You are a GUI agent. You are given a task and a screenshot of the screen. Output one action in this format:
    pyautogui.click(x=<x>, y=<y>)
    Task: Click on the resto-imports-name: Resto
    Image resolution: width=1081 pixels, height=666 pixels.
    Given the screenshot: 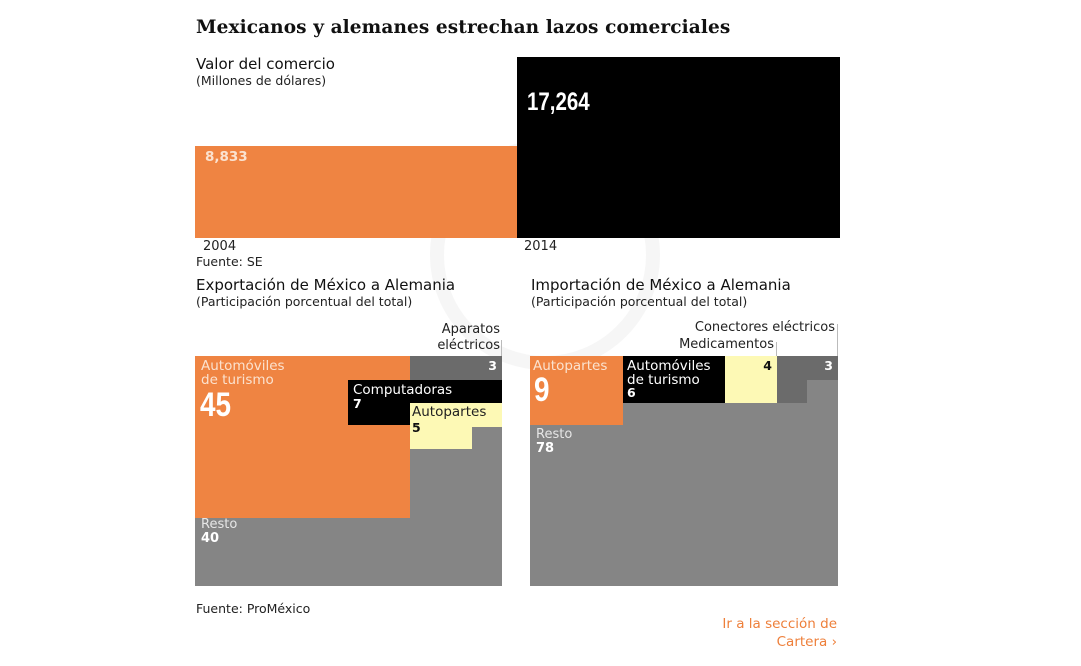 What is the action you would take?
    pyautogui.click(x=554, y=434)
    